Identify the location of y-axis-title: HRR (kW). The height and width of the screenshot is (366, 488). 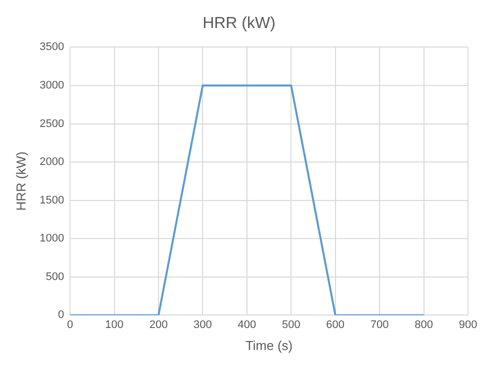
(20, 181).